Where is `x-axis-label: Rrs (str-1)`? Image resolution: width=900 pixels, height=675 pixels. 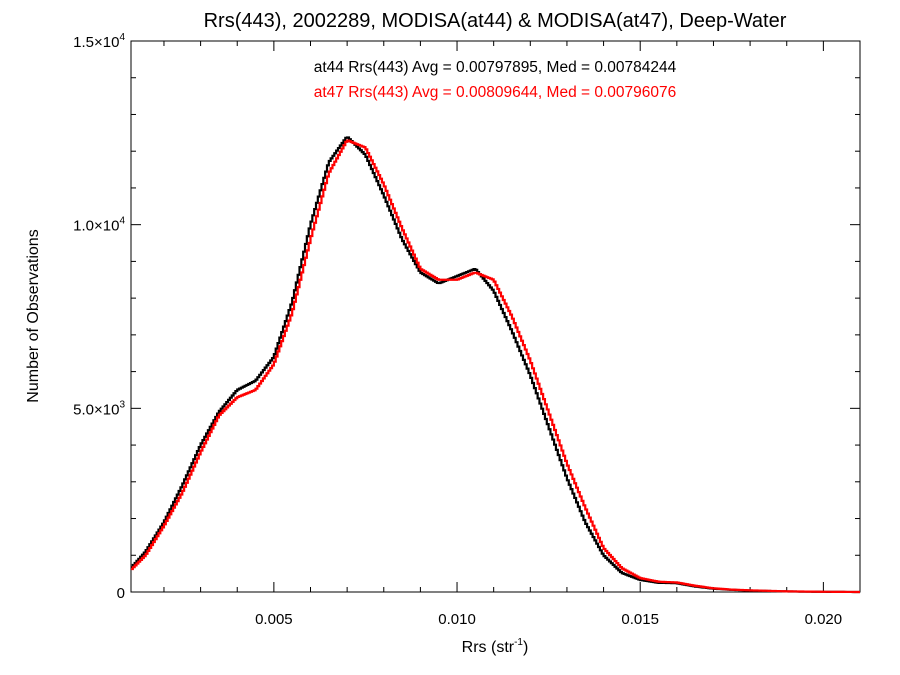
x-axis-label: Rrs (str-1) is located at coordinates (495, 646).